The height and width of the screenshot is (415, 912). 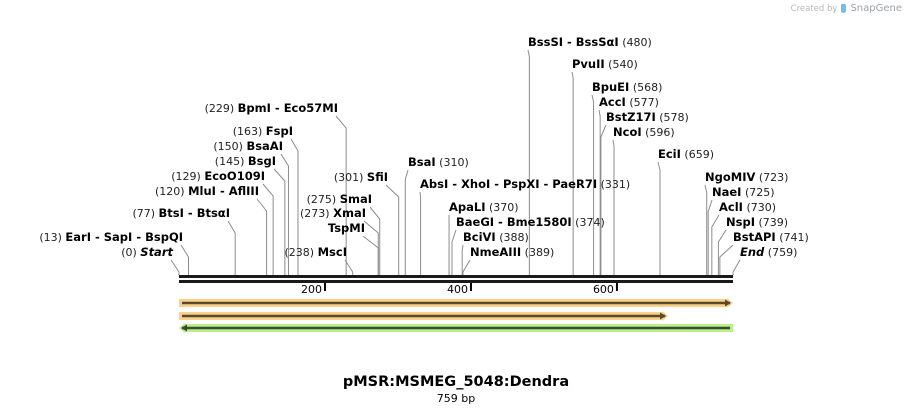 I want to click on svg-text: BpuEI (568), so click(x=627, y=87).